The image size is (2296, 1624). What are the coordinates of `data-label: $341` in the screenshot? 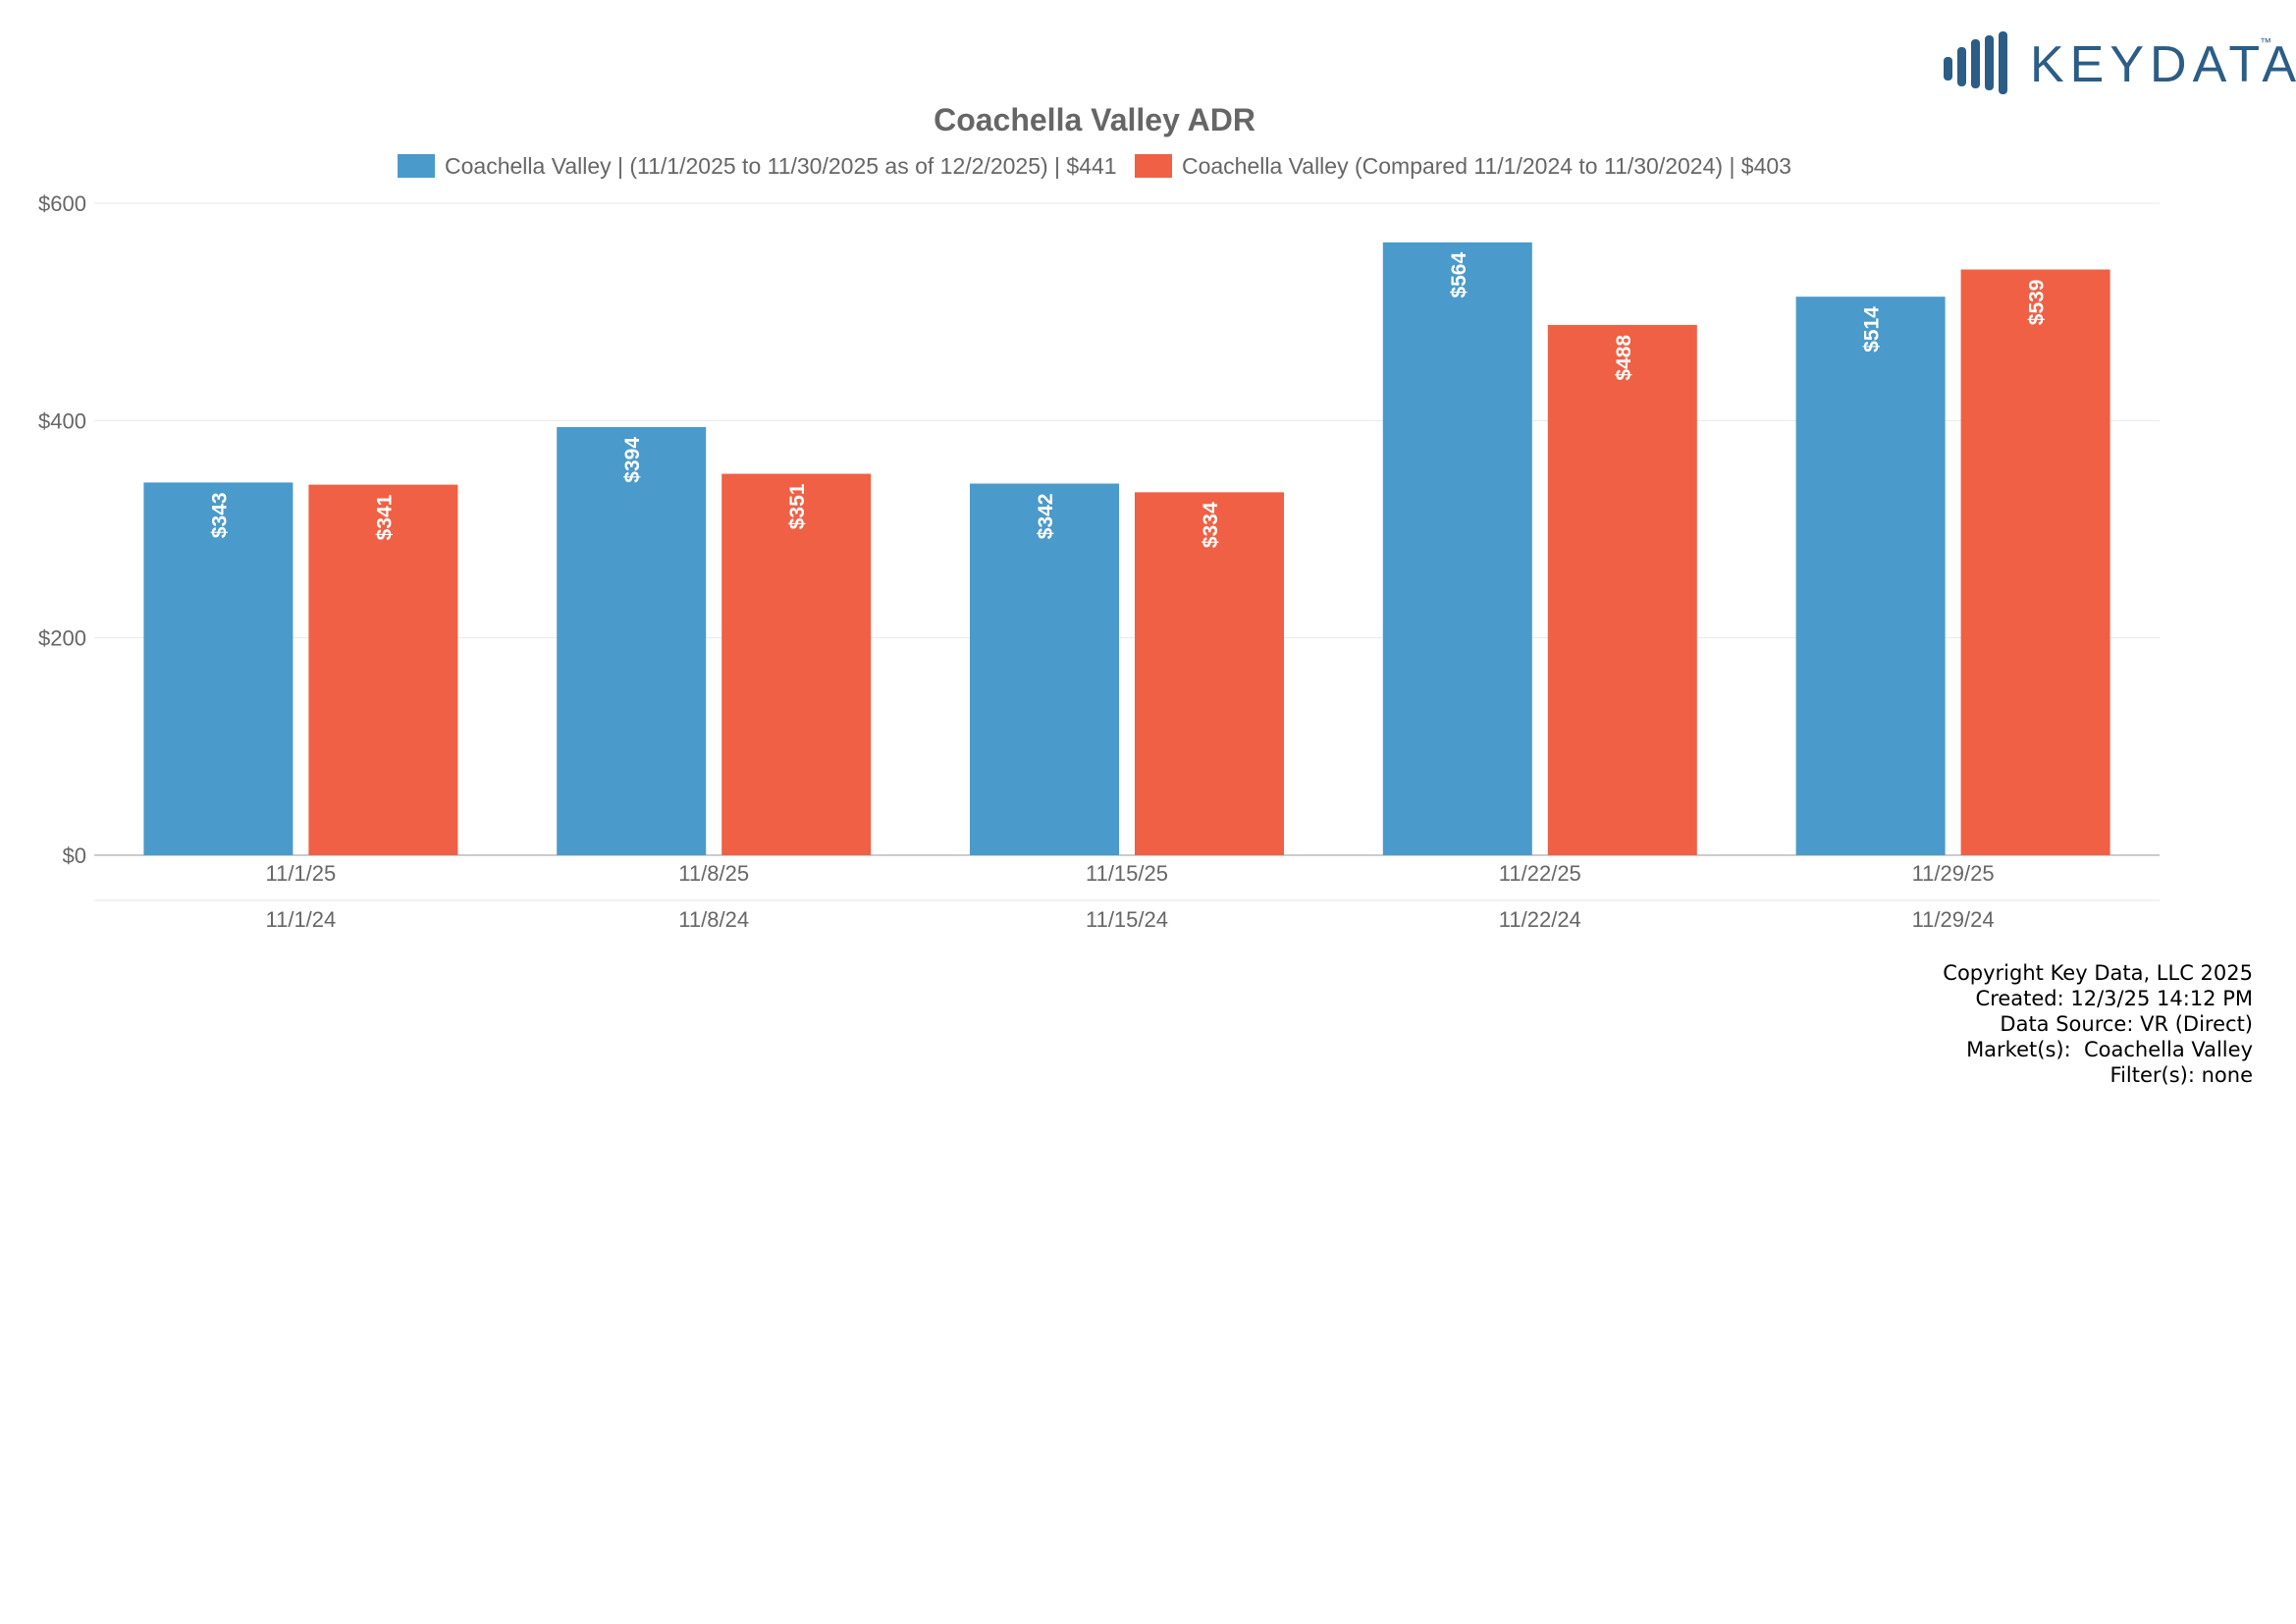 It's located at (384, 517).